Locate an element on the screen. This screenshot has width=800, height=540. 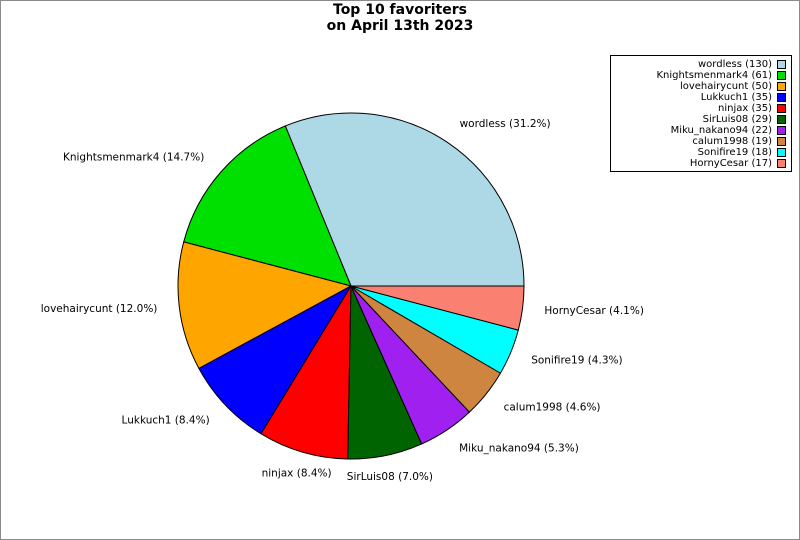
pie-slice-lovehairycunt is located at coordinates (264, 305).